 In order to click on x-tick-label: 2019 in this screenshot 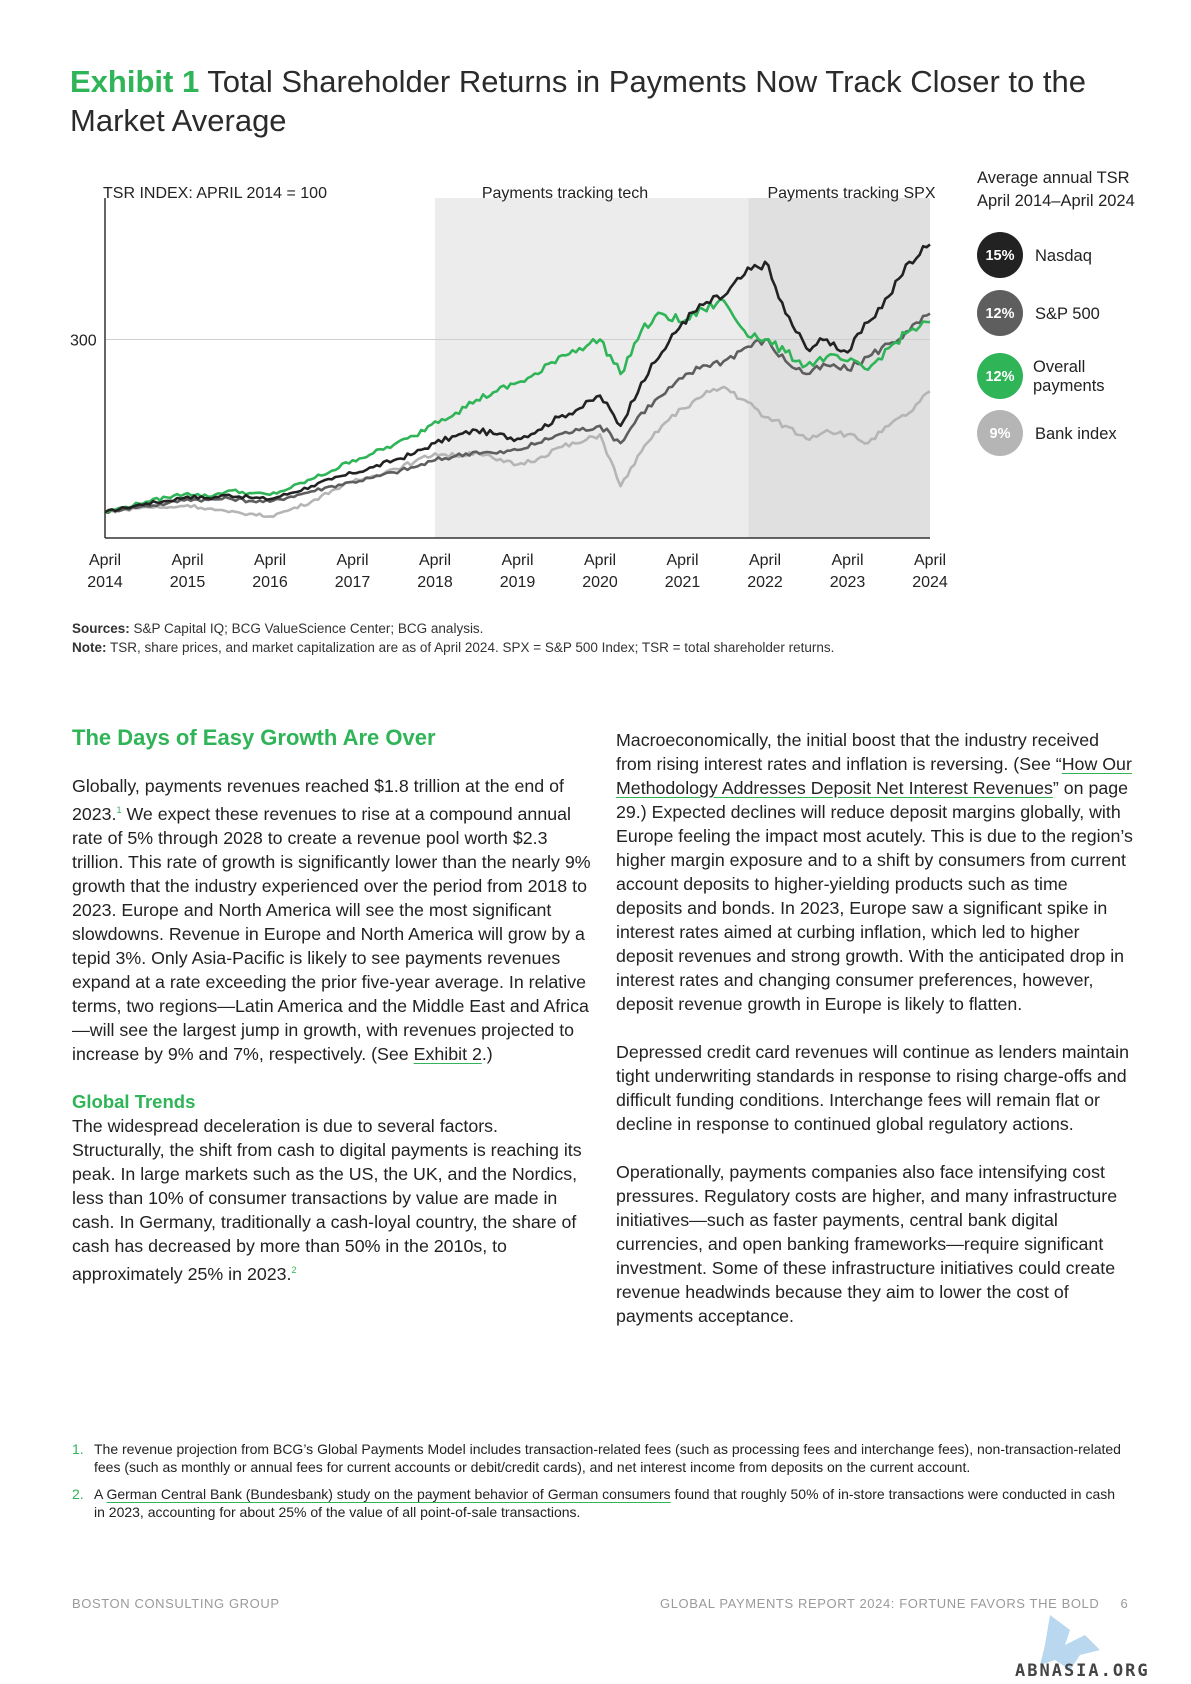, I will do `click(518, 582)`.